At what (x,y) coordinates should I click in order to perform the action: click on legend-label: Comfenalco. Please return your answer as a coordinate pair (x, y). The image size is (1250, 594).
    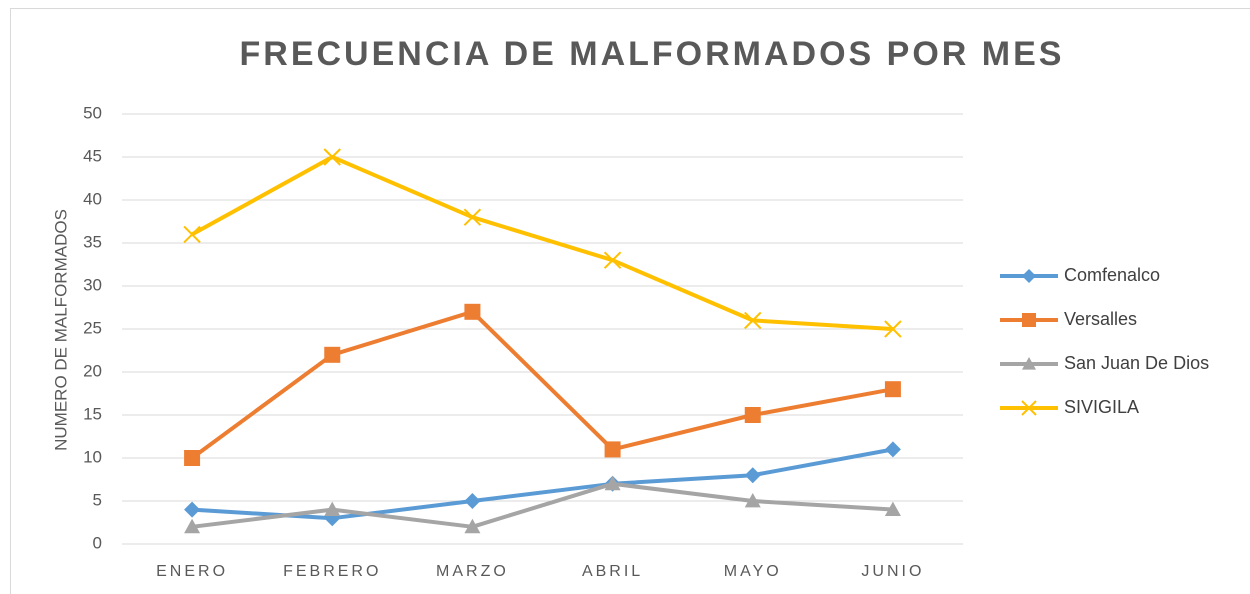
    Looking at the image, I should click on (1112, 275).